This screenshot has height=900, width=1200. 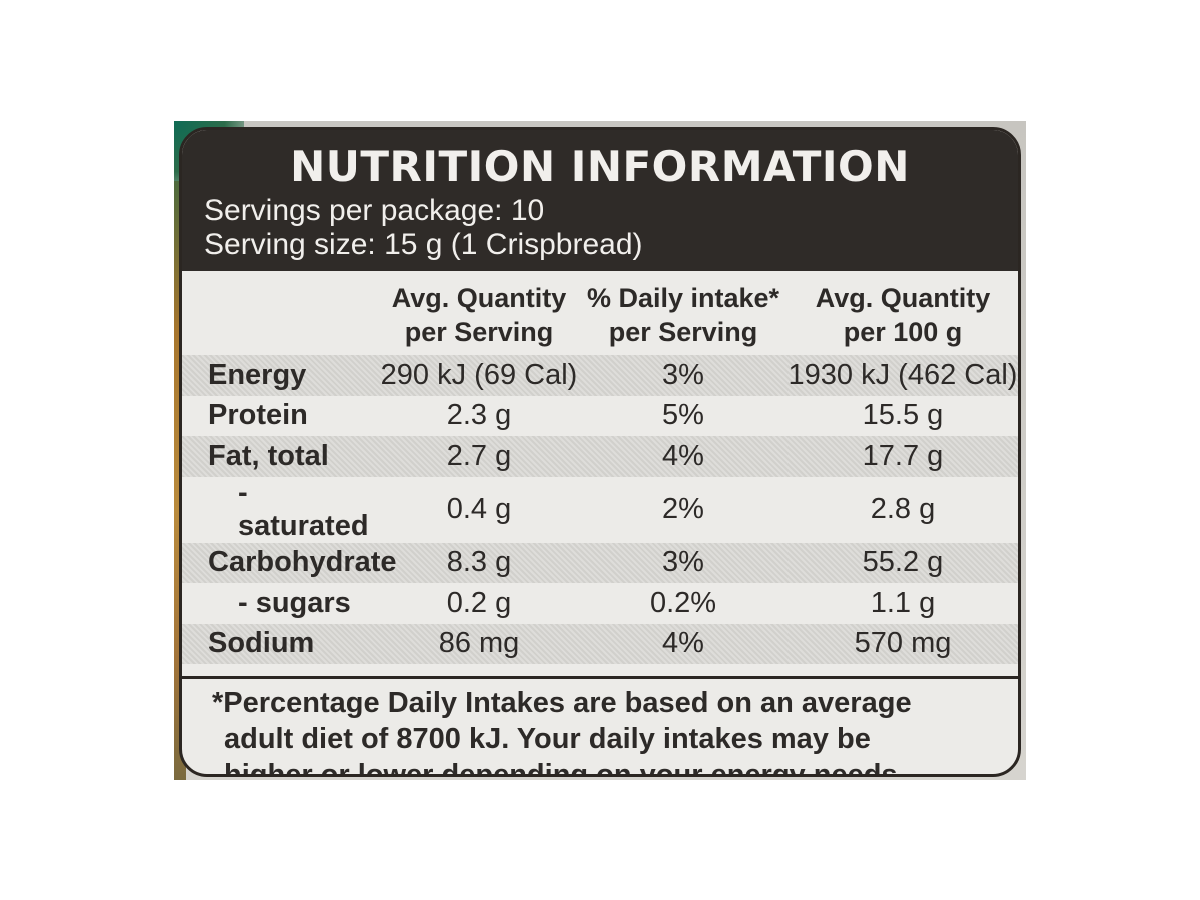 I want to click on per-serving-value: 0.4 g, so click(x=479, y=509).